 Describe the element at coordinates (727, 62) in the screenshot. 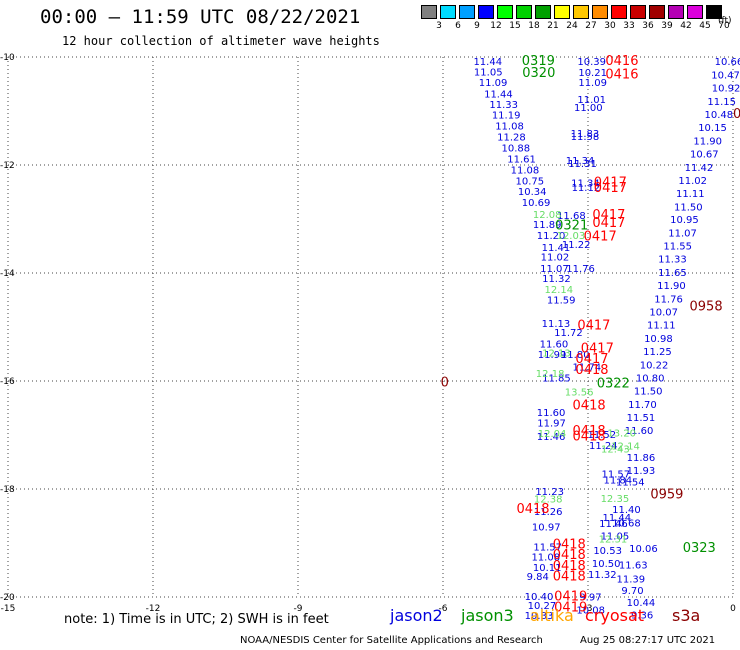

I see `data-point-jason2: 10.66` at that location.